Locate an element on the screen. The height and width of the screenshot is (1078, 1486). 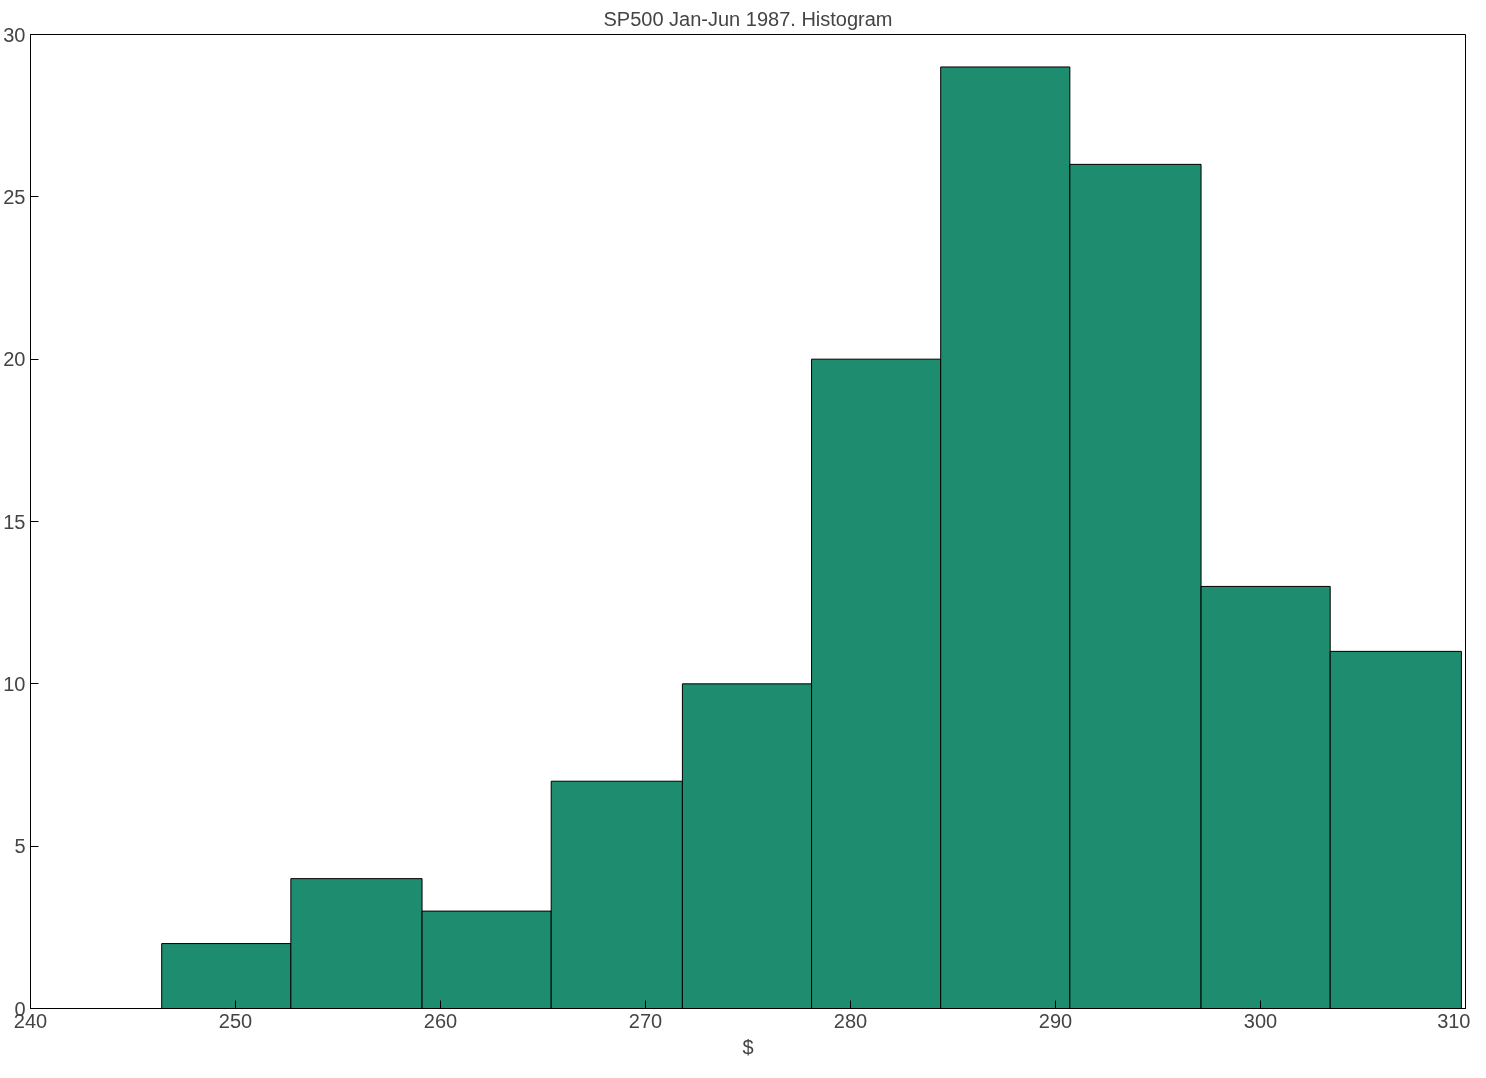
y-tick-label: 30 is located at coordinates (14, 34).